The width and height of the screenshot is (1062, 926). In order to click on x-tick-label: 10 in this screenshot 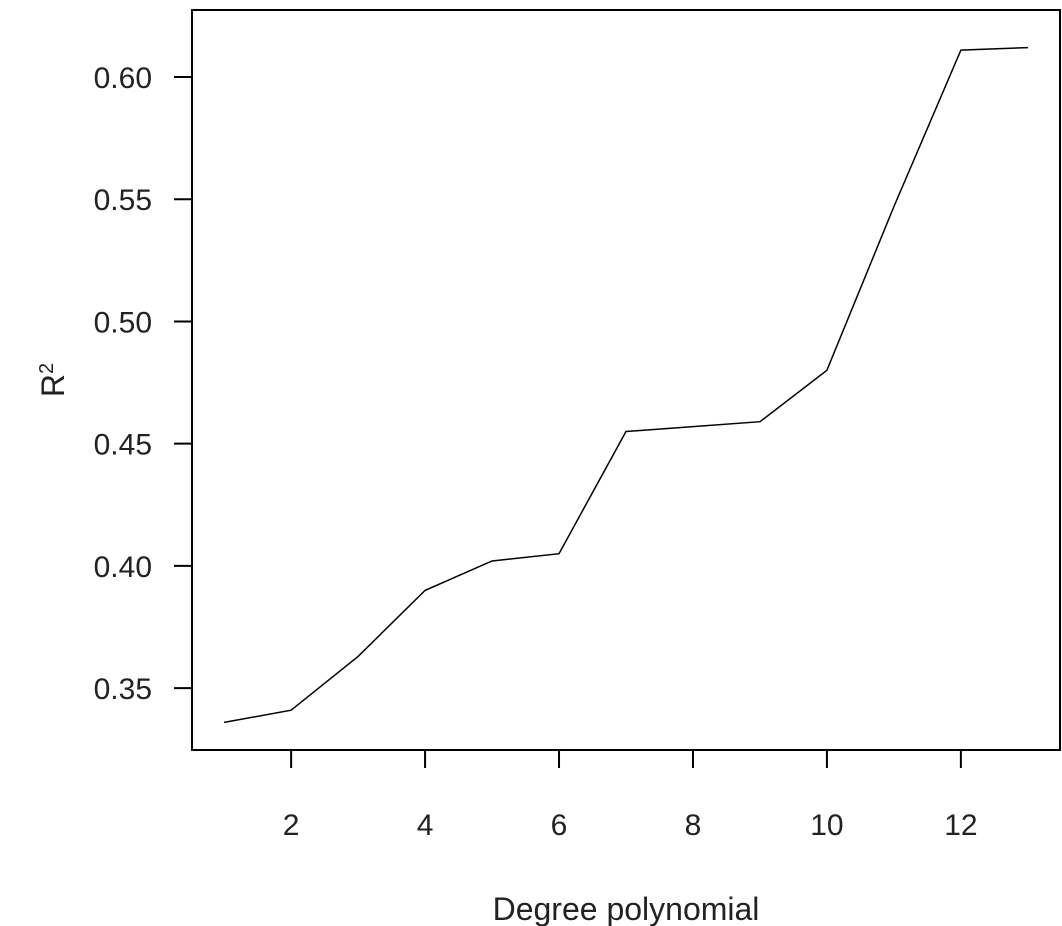, I will do `click(826, 825)`.